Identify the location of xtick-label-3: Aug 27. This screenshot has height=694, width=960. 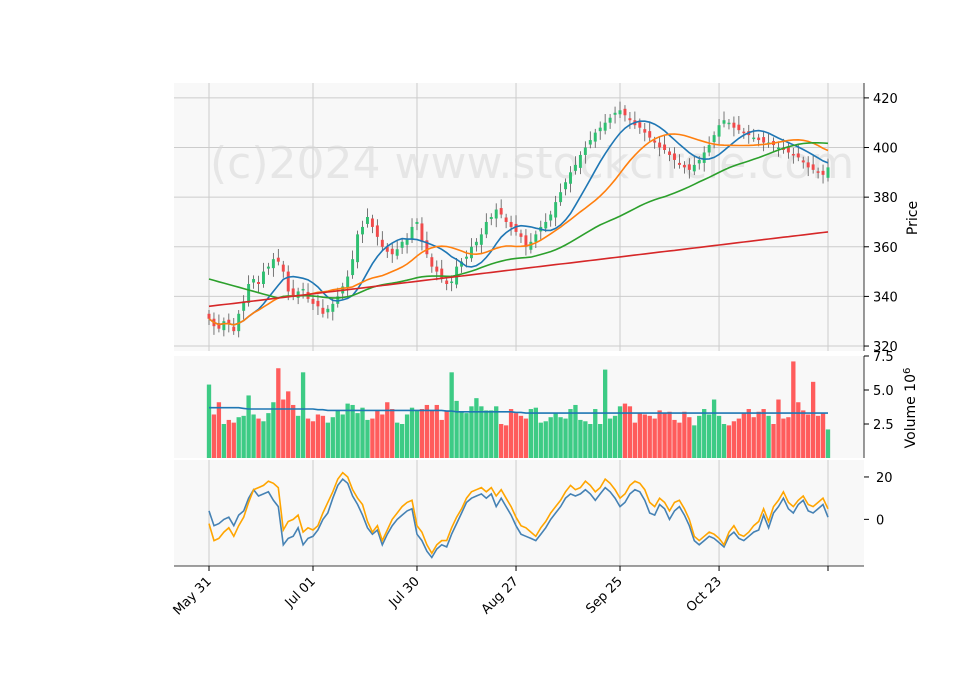
(500, 595).